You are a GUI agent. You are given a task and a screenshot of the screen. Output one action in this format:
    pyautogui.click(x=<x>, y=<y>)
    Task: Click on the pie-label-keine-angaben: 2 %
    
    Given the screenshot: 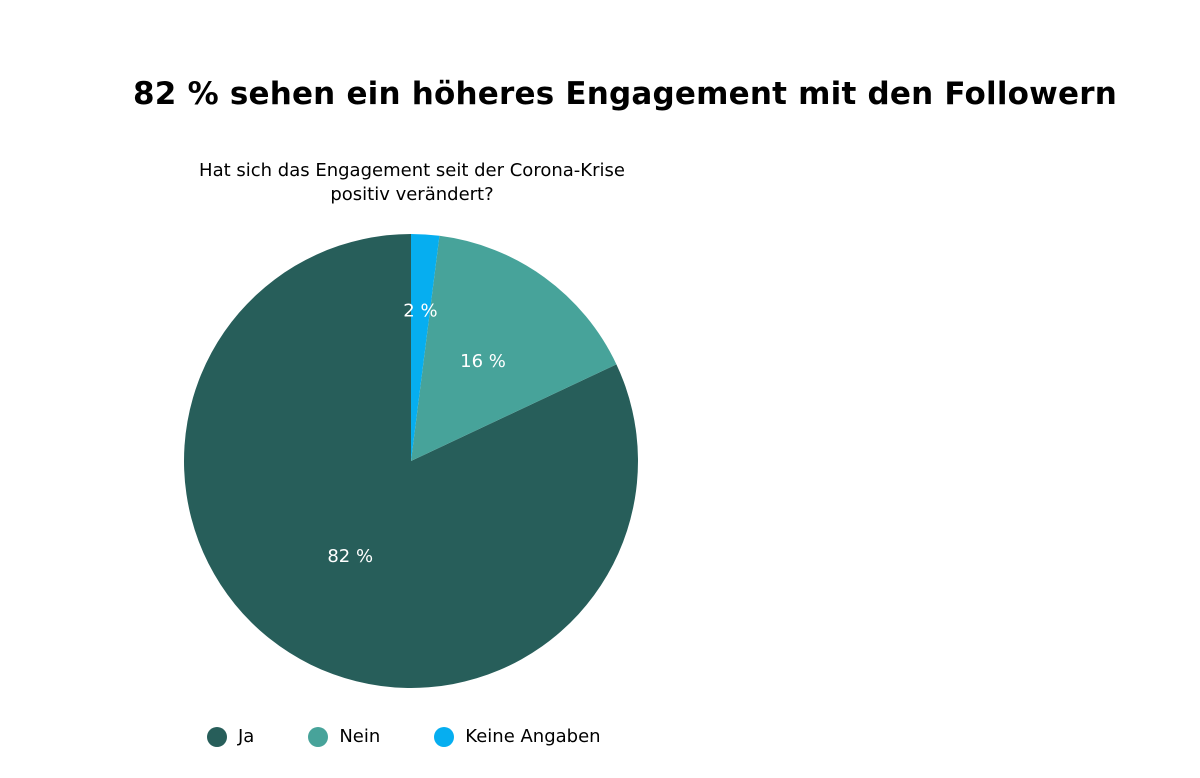 What is the action you would take?
    pyautogui.click(x=420, y=310)
    